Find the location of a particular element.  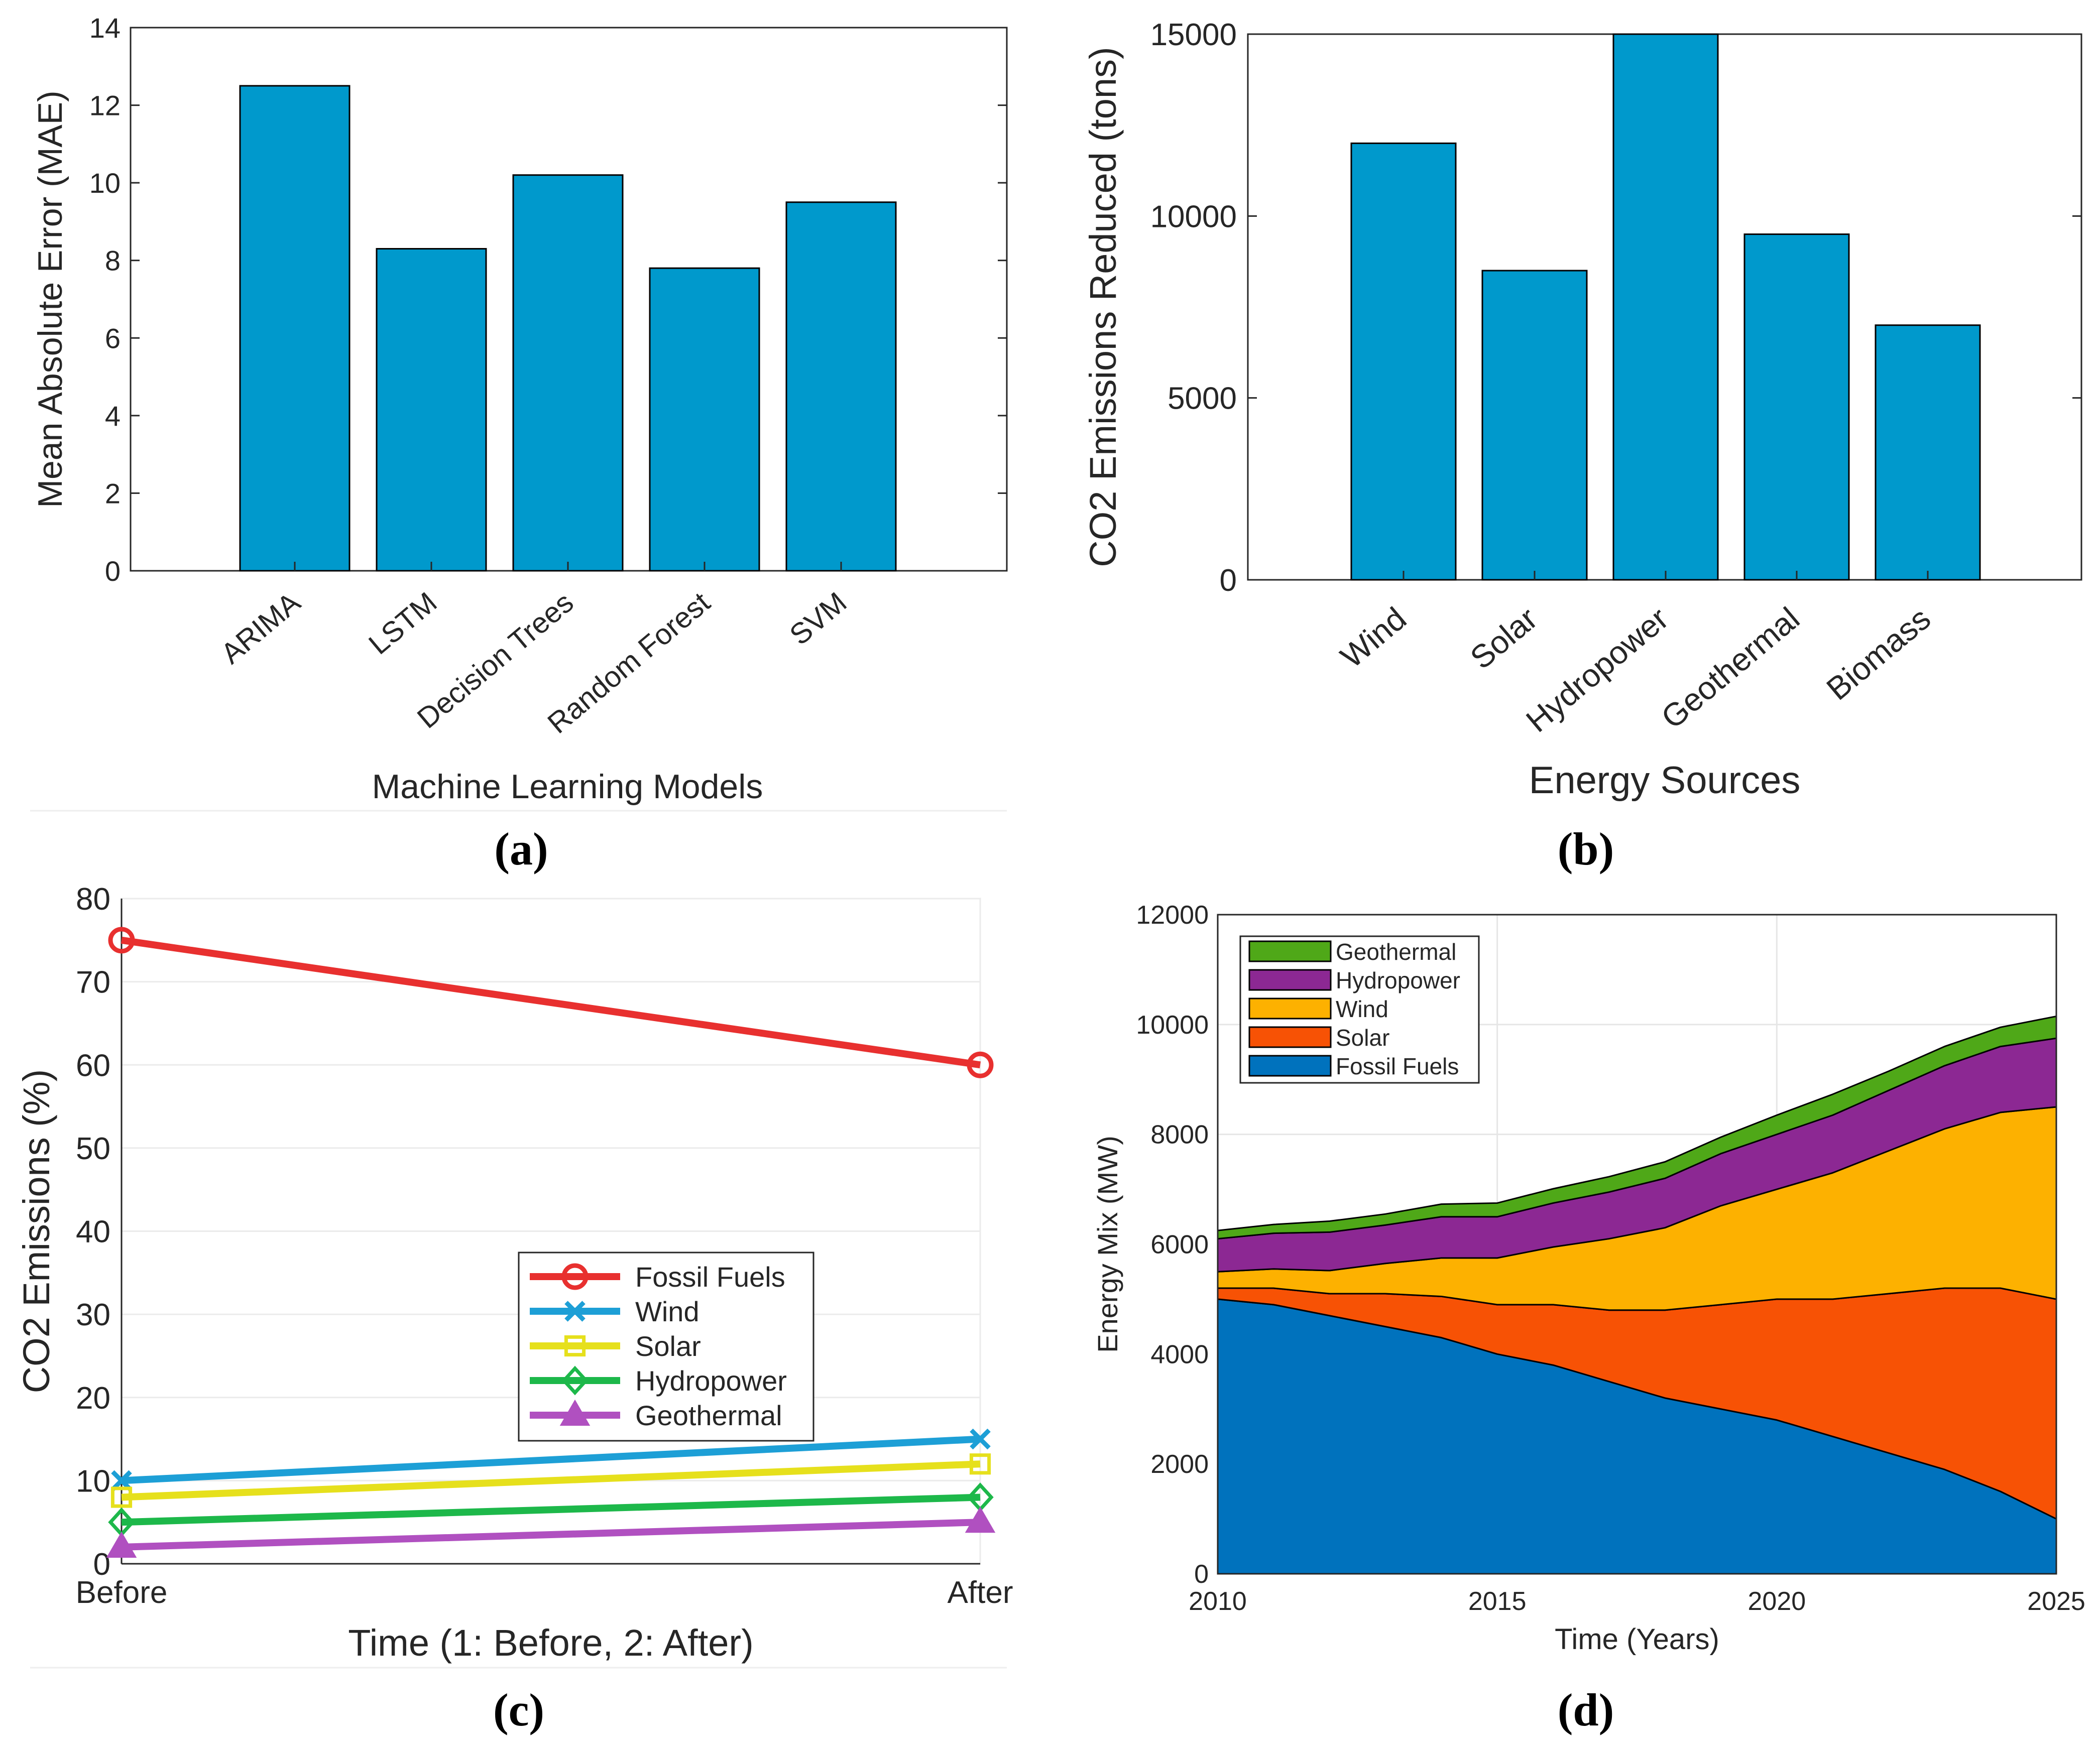

y-tick-label: 50 is located at coordinates (93, 1149).